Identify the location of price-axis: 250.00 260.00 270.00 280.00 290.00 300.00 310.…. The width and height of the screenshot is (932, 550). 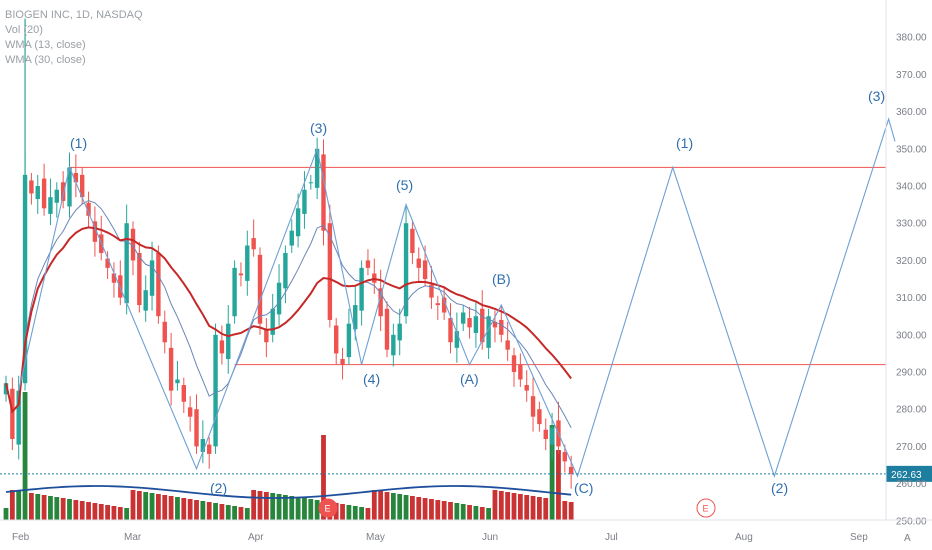
(906, 263).